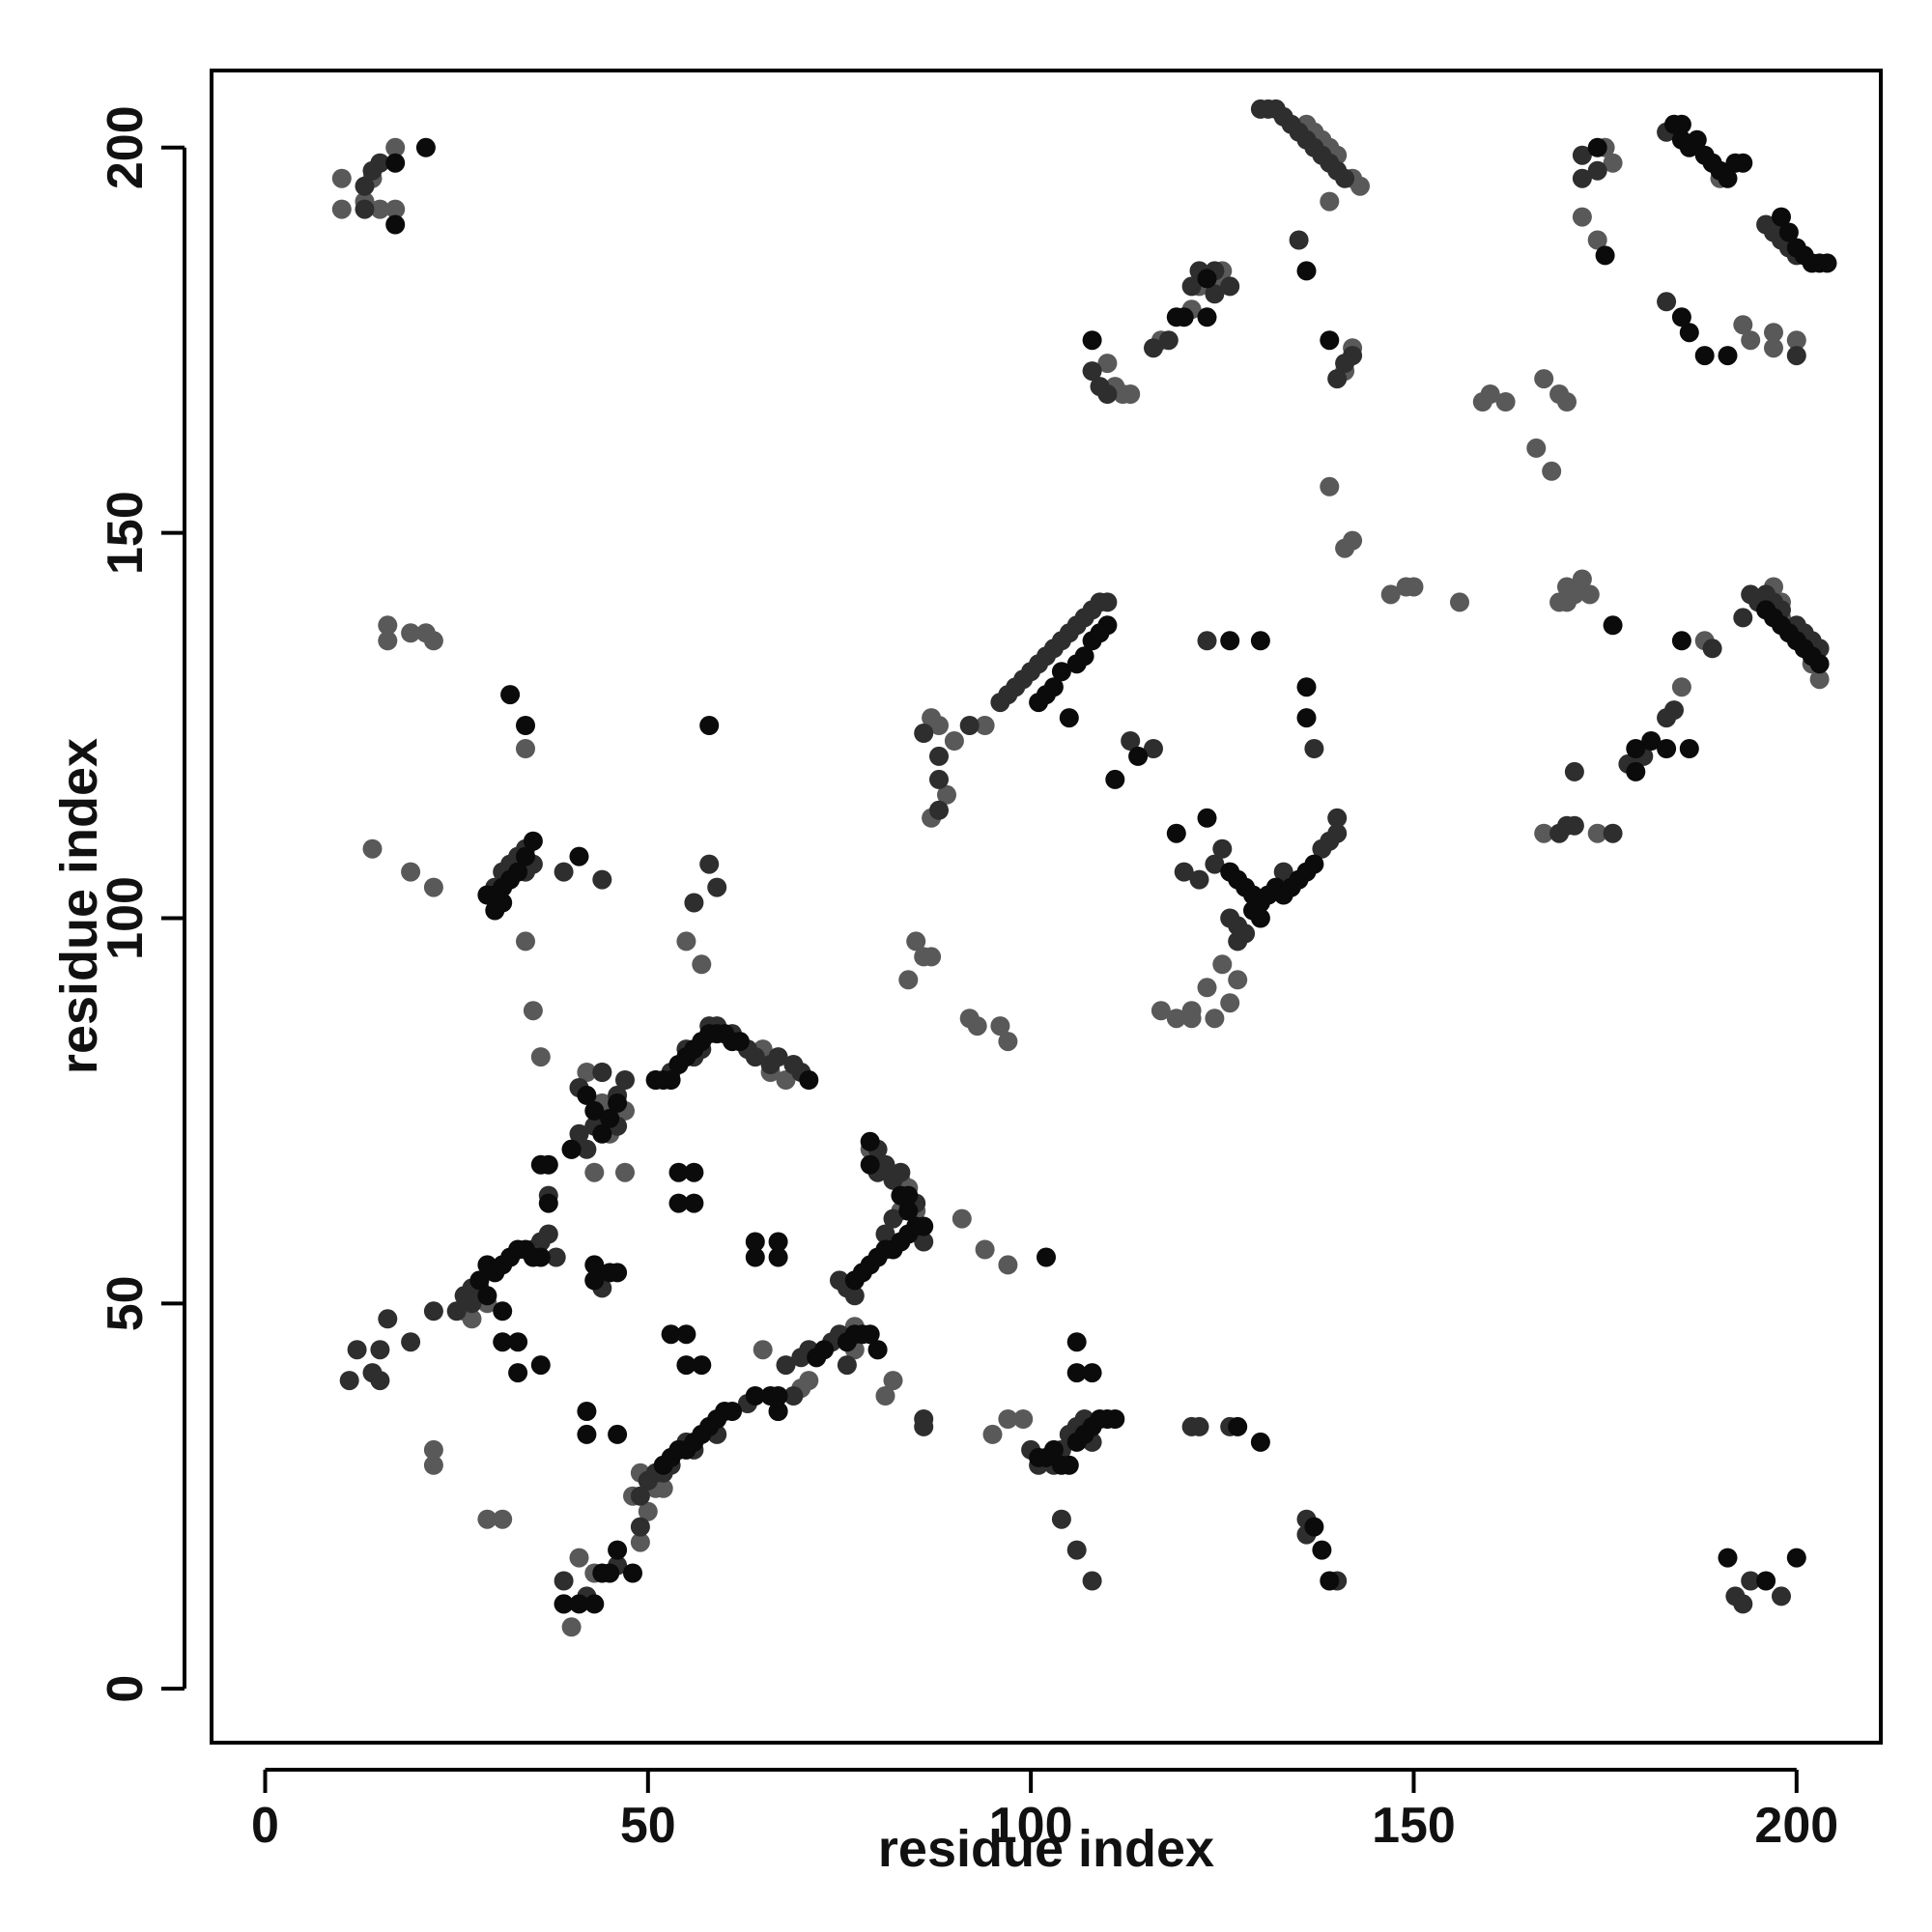 The height and width of the screenshot is (1932, 1932). I want to click on x-axis-label: residue index, so click(1046, 1849).